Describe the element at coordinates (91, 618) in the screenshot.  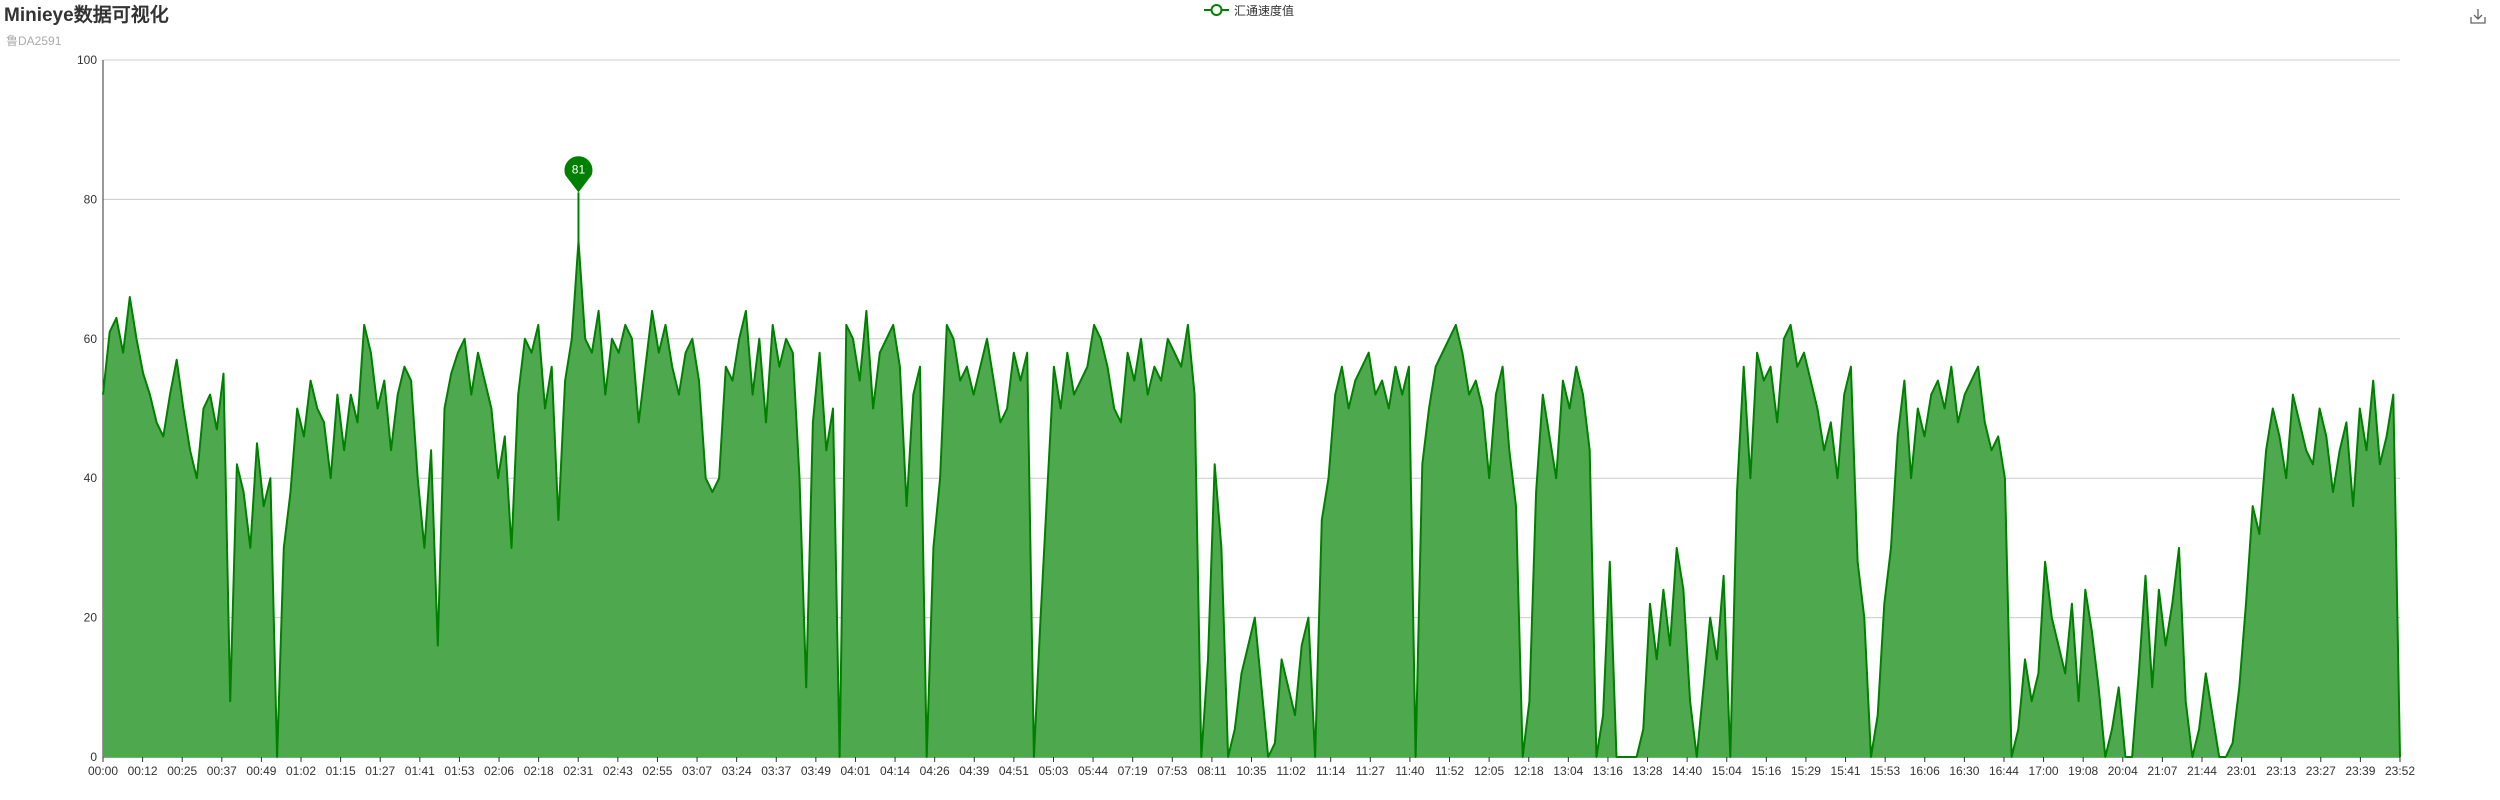
I see `y-tick-label: 20` at that location.